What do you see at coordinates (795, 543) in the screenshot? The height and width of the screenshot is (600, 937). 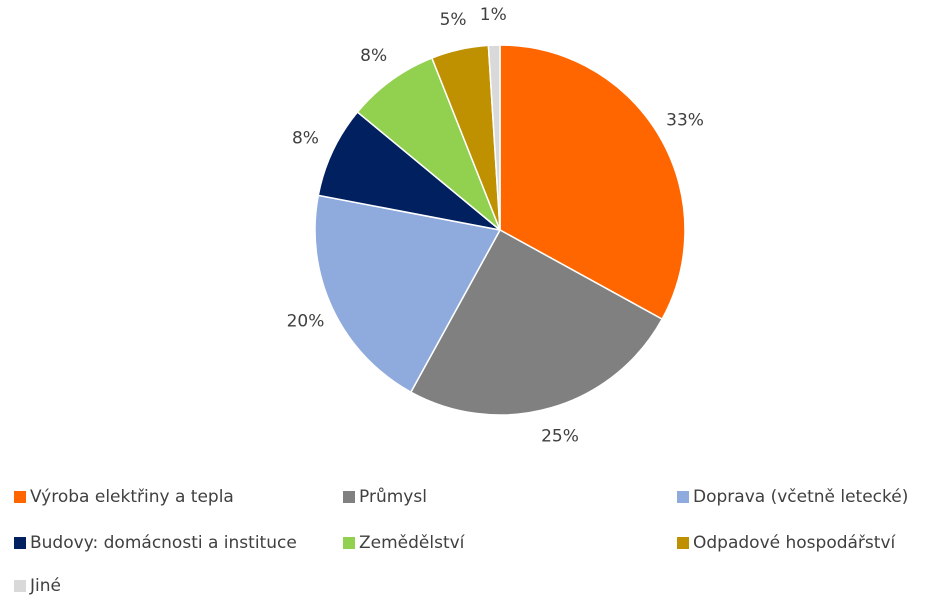 I see `legend-label: Odpadové hospodářství` at bounding box center [795, 543].